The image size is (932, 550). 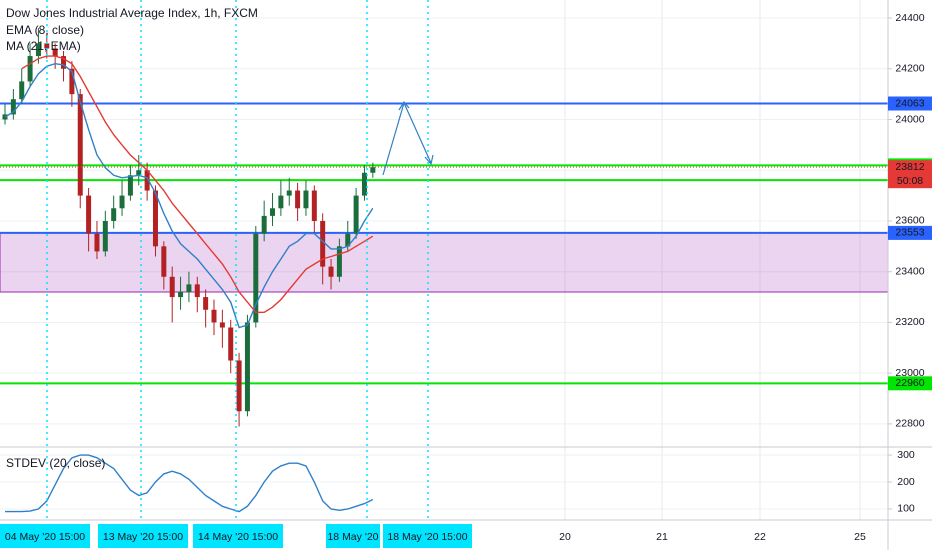 I want to click on x-tick-label: 20, so click(x=565, y=537).